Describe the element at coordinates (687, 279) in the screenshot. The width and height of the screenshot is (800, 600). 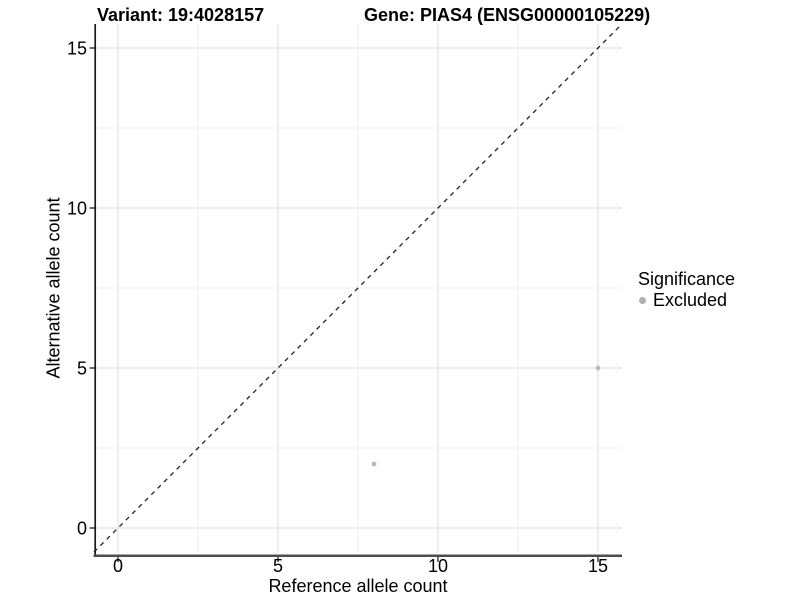
I see `legend-title: Significance` at that location.